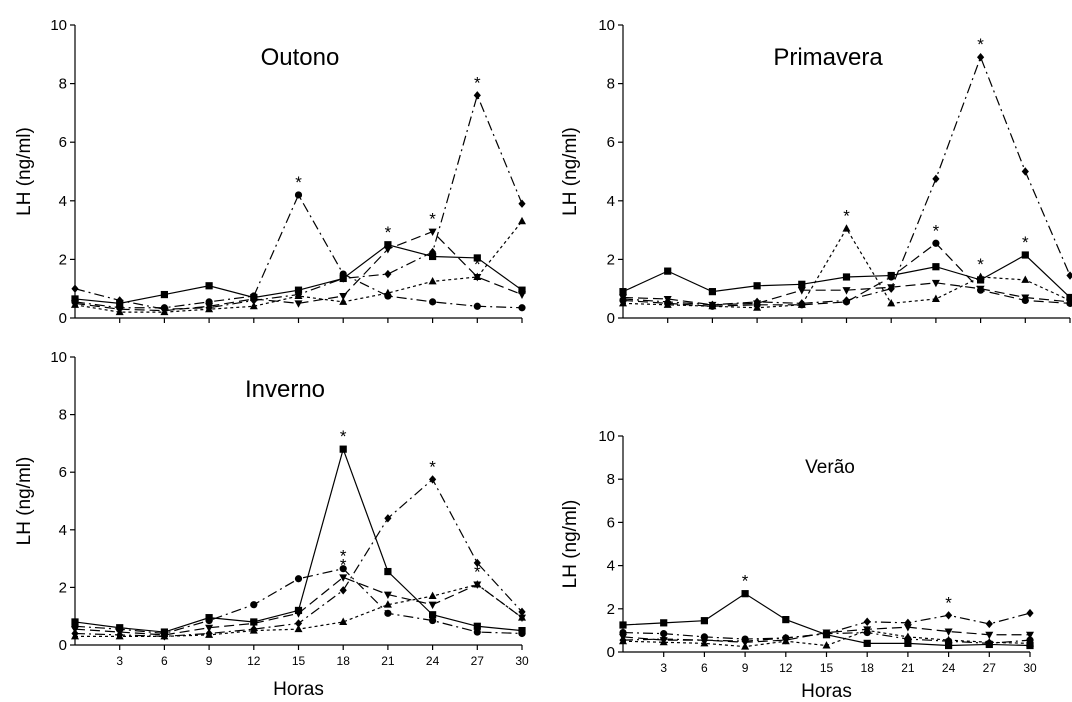 Image resolution: width=1072 pixels, height=702 pixels. What do you see at coordinates (663, 668) in the screenshot?
I see `x-tick-label: 3` at bounding box center [663, 668].